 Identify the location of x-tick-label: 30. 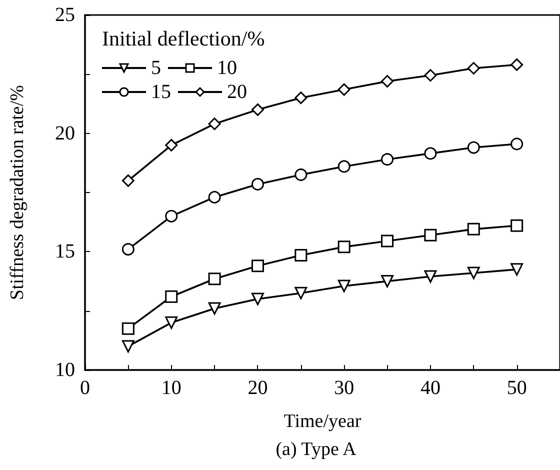
(344, 388).